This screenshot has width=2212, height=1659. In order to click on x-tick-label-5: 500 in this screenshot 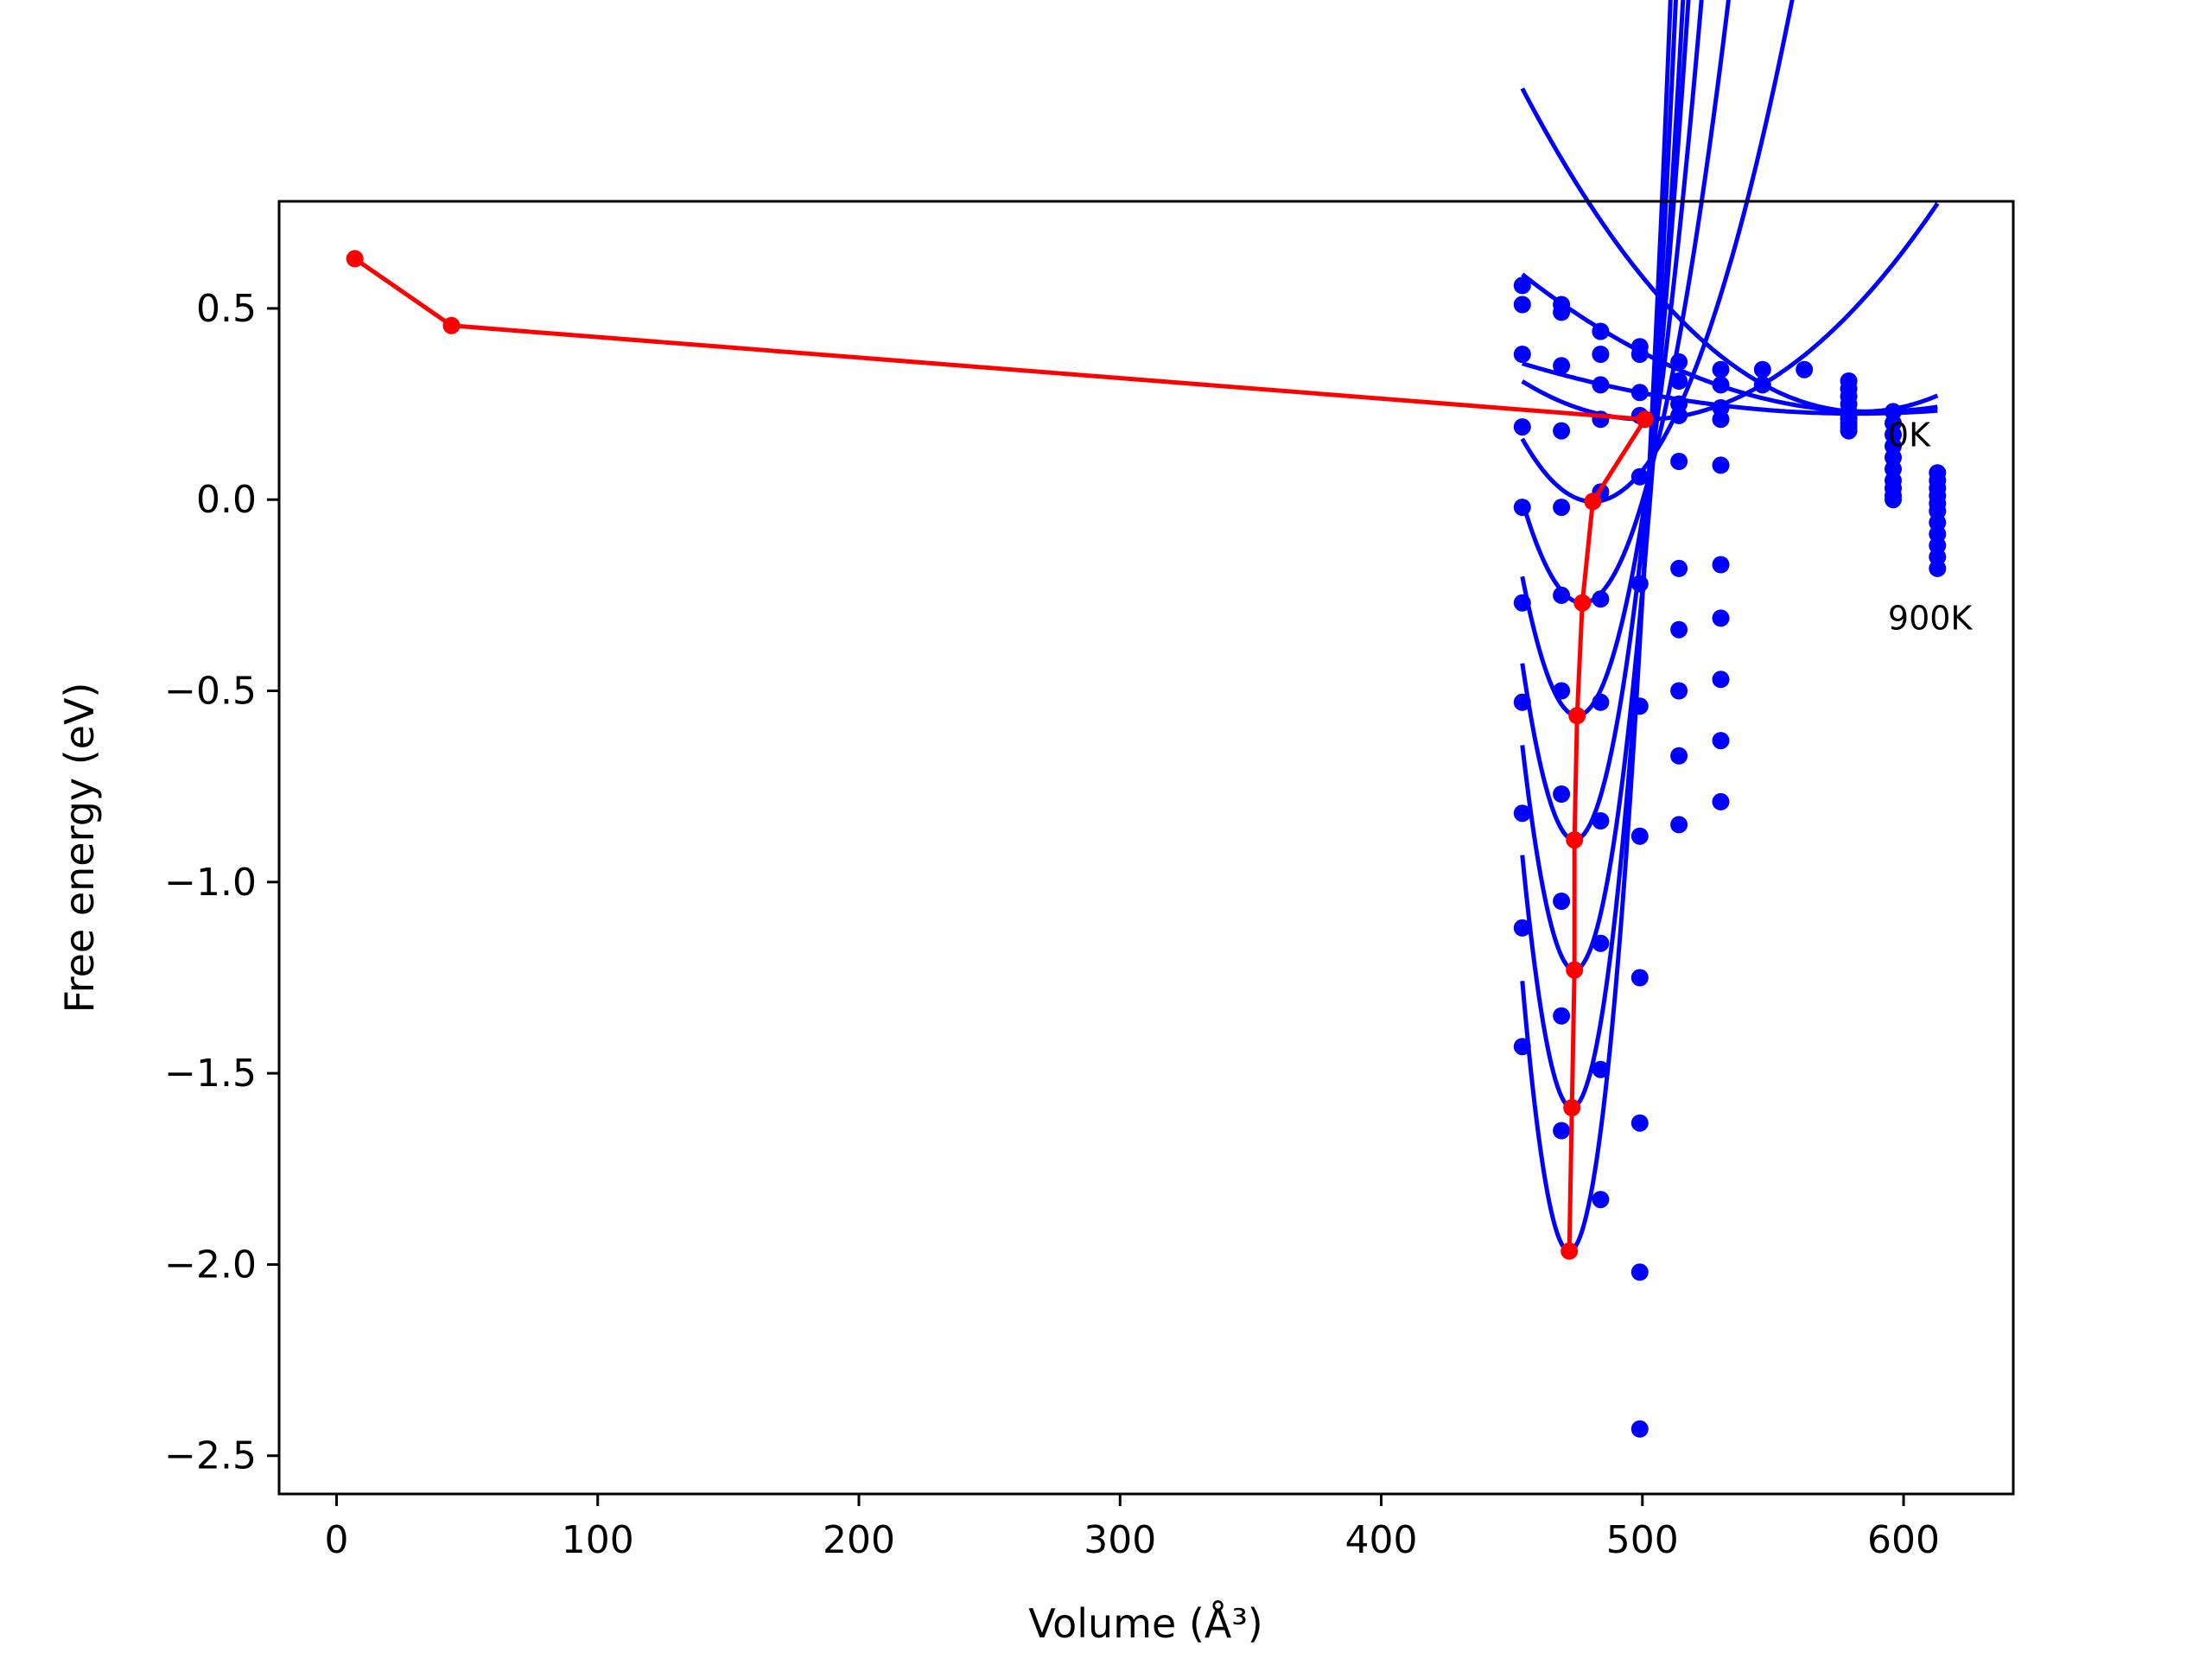, I will do `click(1642, 1540)`.